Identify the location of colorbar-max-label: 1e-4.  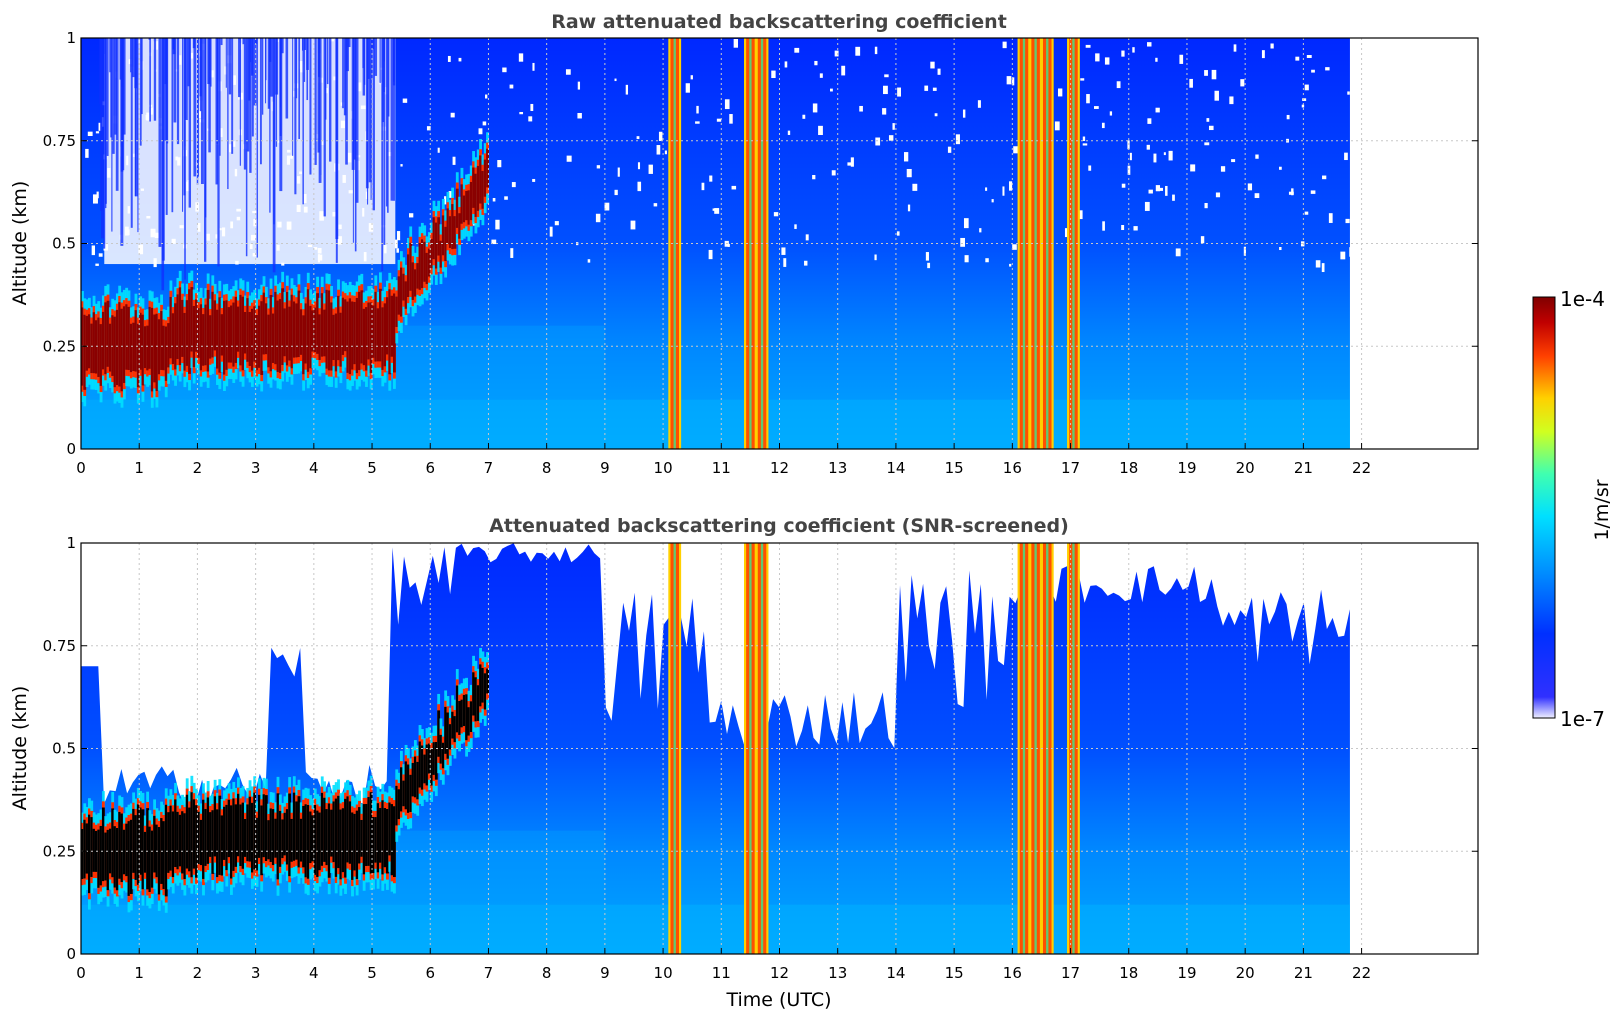
(1582, 299).